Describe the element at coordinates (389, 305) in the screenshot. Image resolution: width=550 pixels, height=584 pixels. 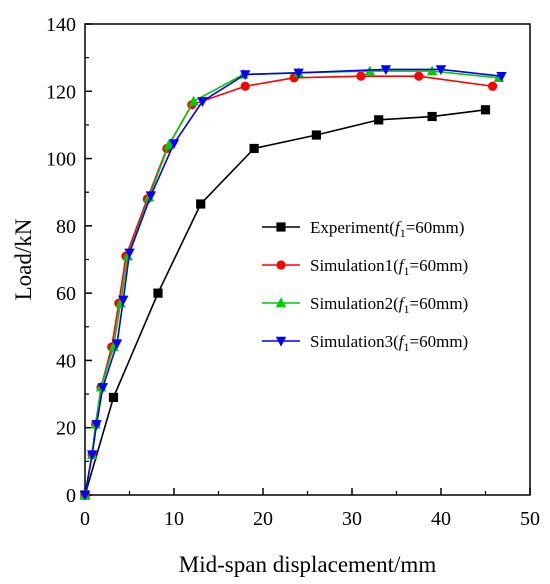
I see `legend-label: Simulation2(f1=60mm)` at that location.